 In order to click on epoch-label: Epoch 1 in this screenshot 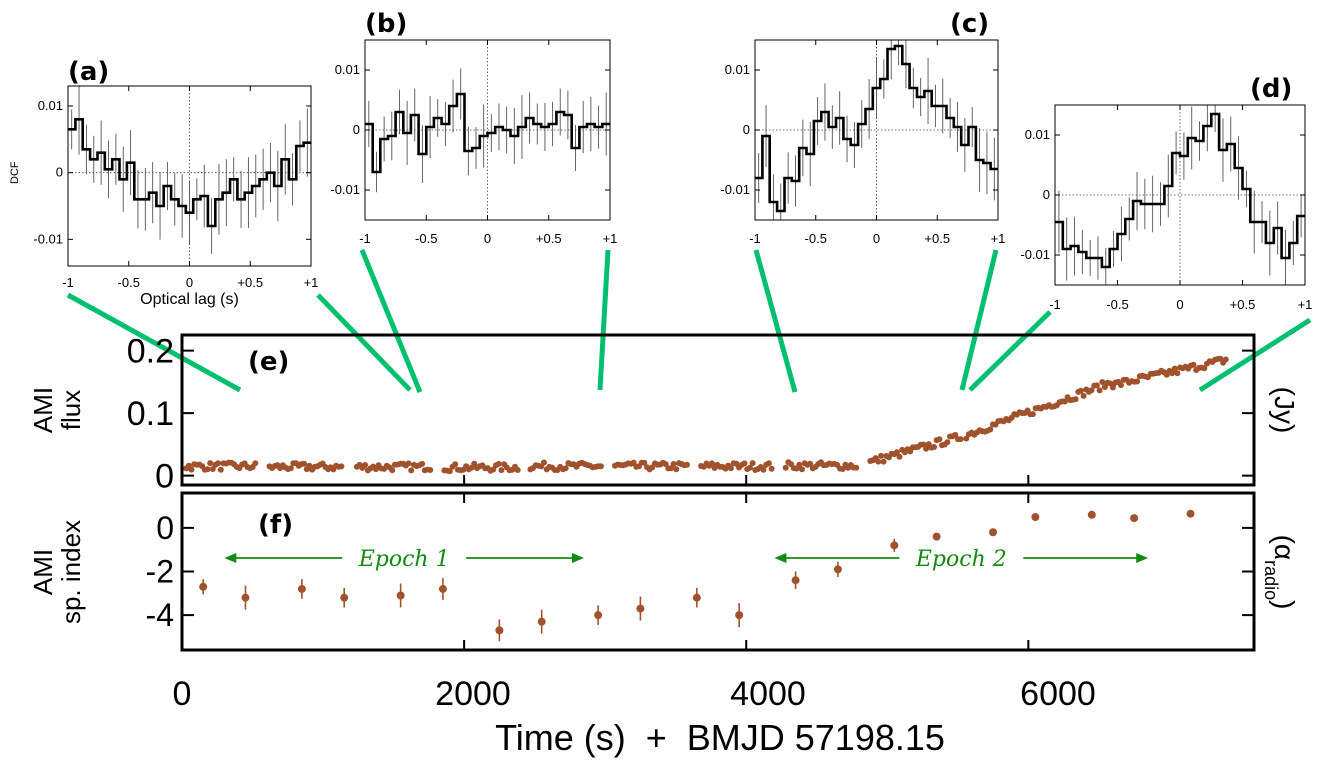, I will do `click(404, 559)`.